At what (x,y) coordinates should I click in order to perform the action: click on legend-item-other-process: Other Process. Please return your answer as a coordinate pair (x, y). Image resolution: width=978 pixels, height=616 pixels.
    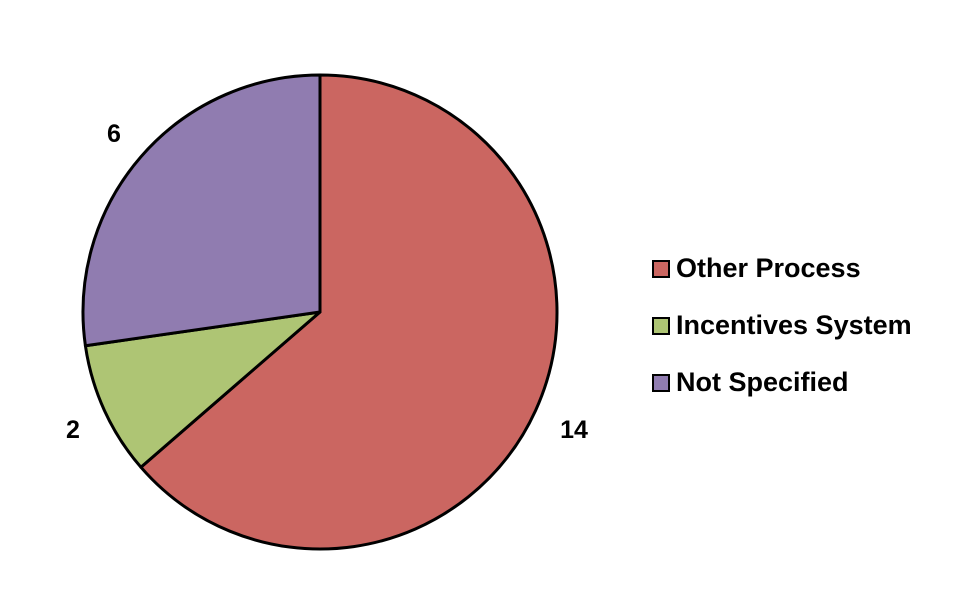
    Looking at the image, I should click on (782, 268).